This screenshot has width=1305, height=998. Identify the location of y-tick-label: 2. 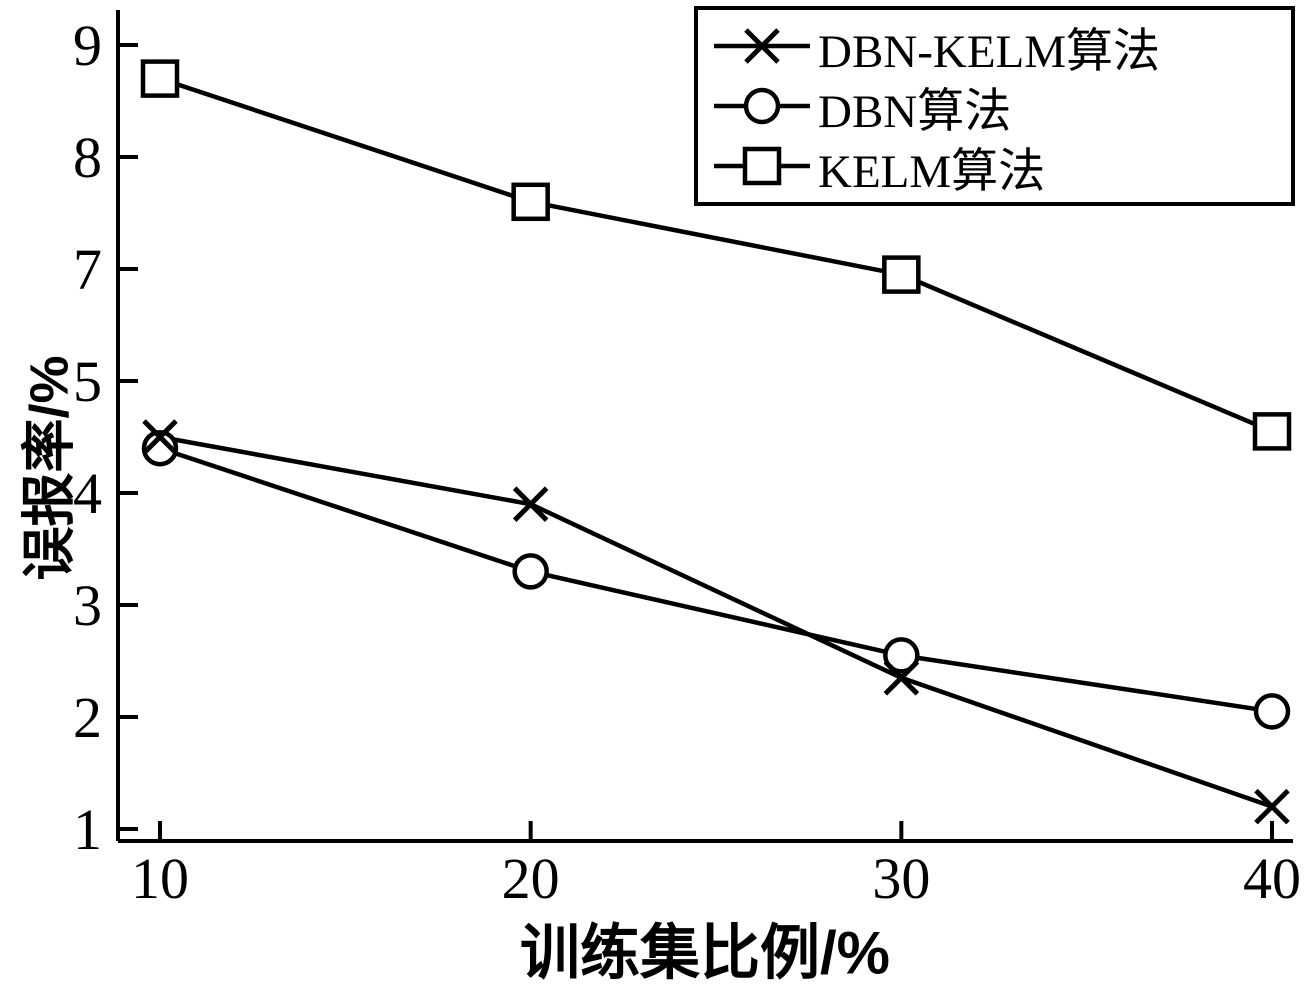
(87, 717).